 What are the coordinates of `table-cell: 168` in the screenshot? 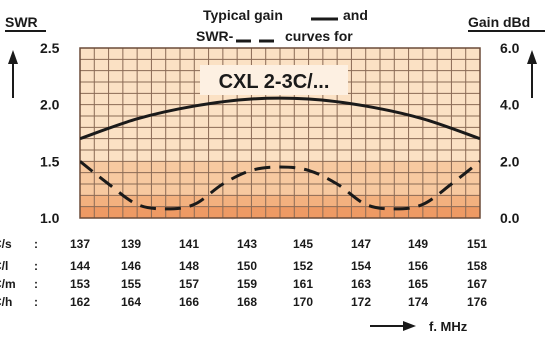 It's located at (247, 302).